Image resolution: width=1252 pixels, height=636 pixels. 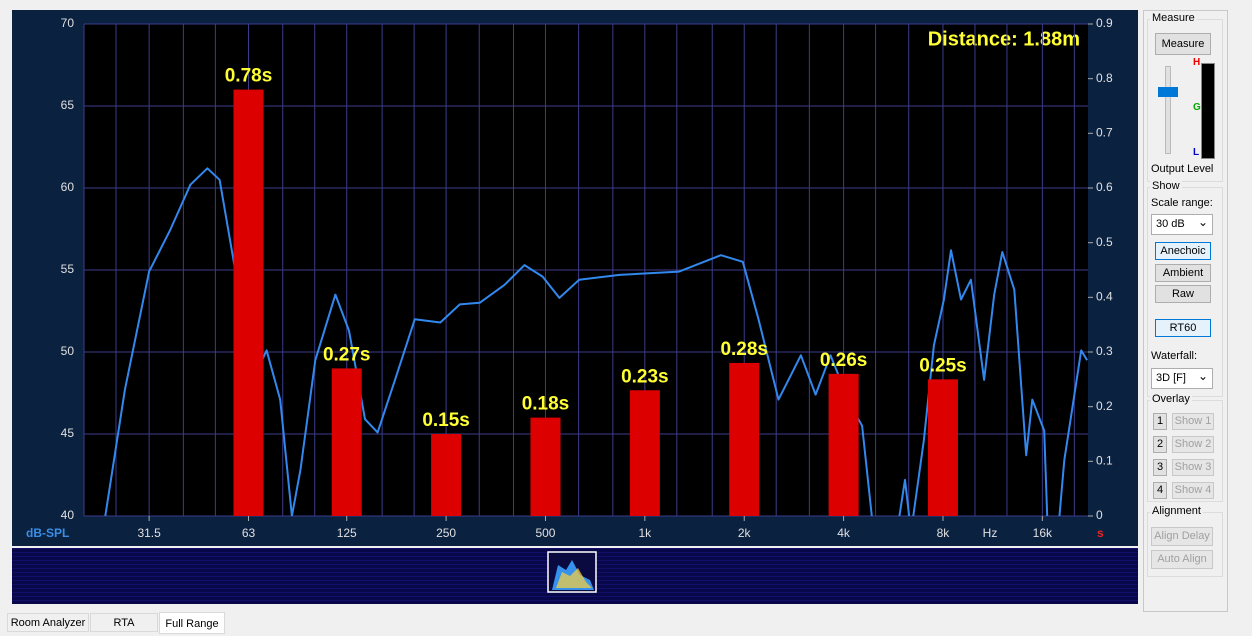 I want to click on overlay-number: 3, so click(x=1160, y=467).